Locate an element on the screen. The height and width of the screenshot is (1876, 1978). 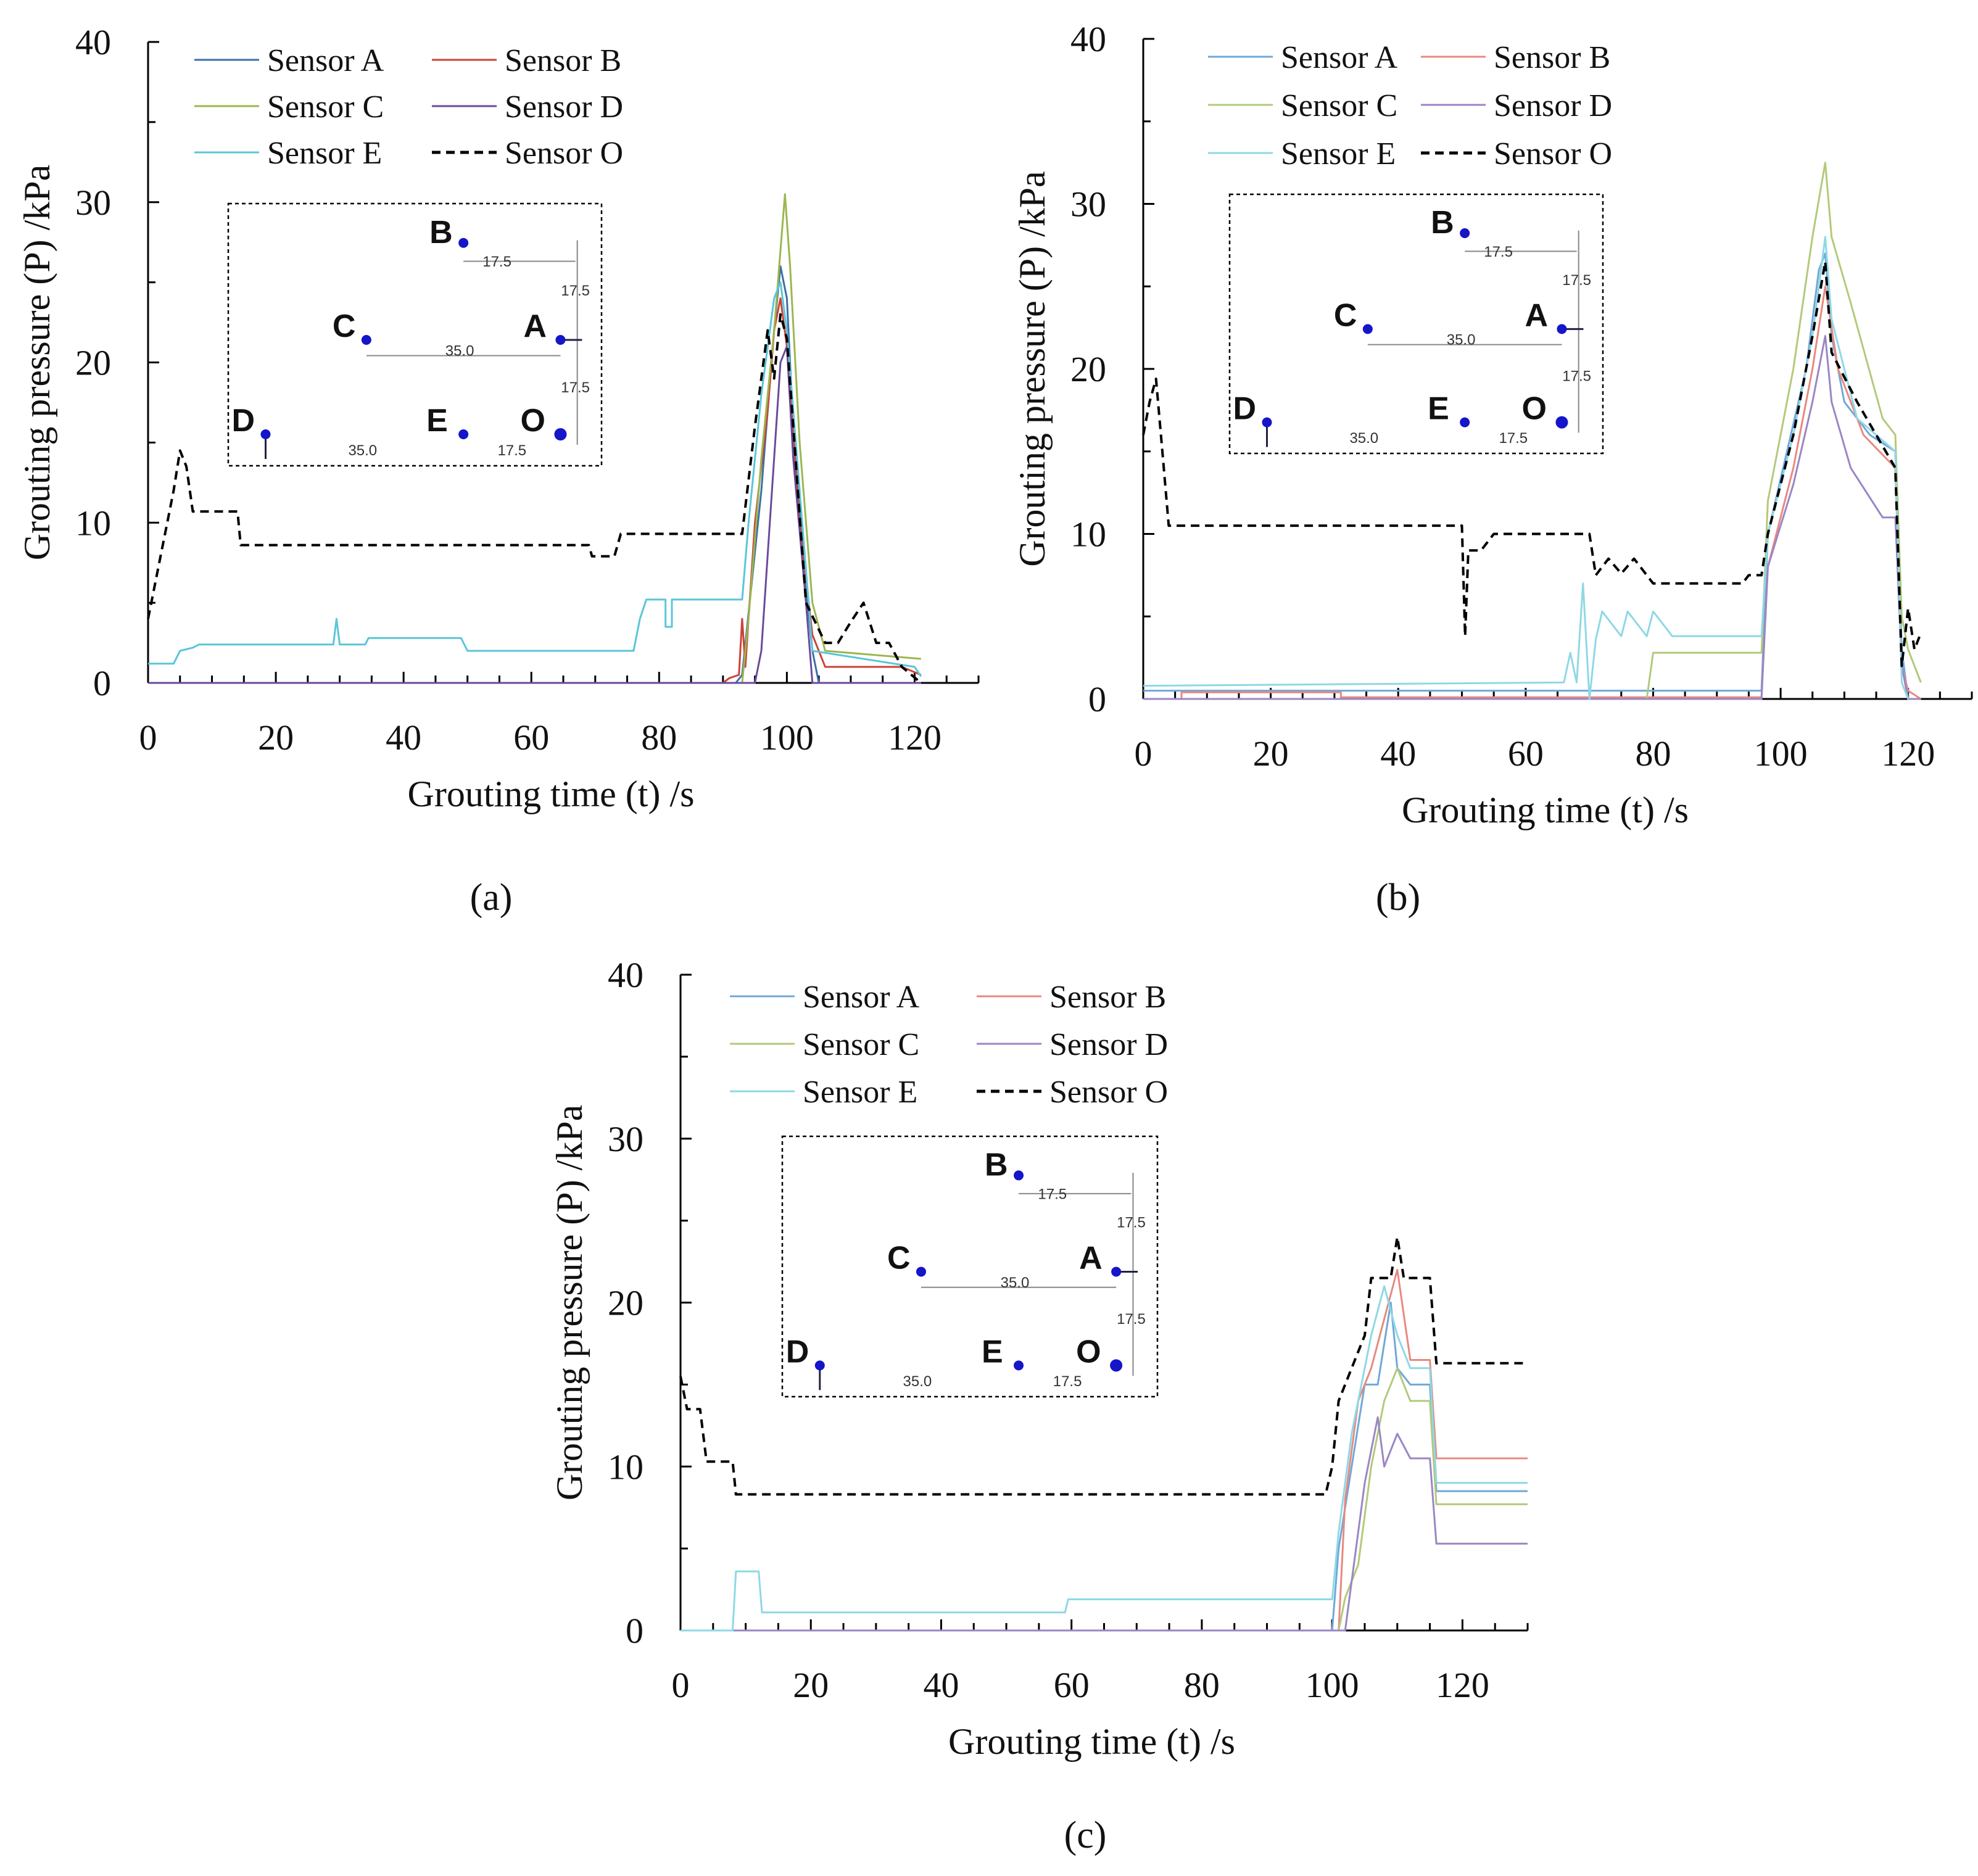
series-line-sensor-a is located at coordinates (534, 474).